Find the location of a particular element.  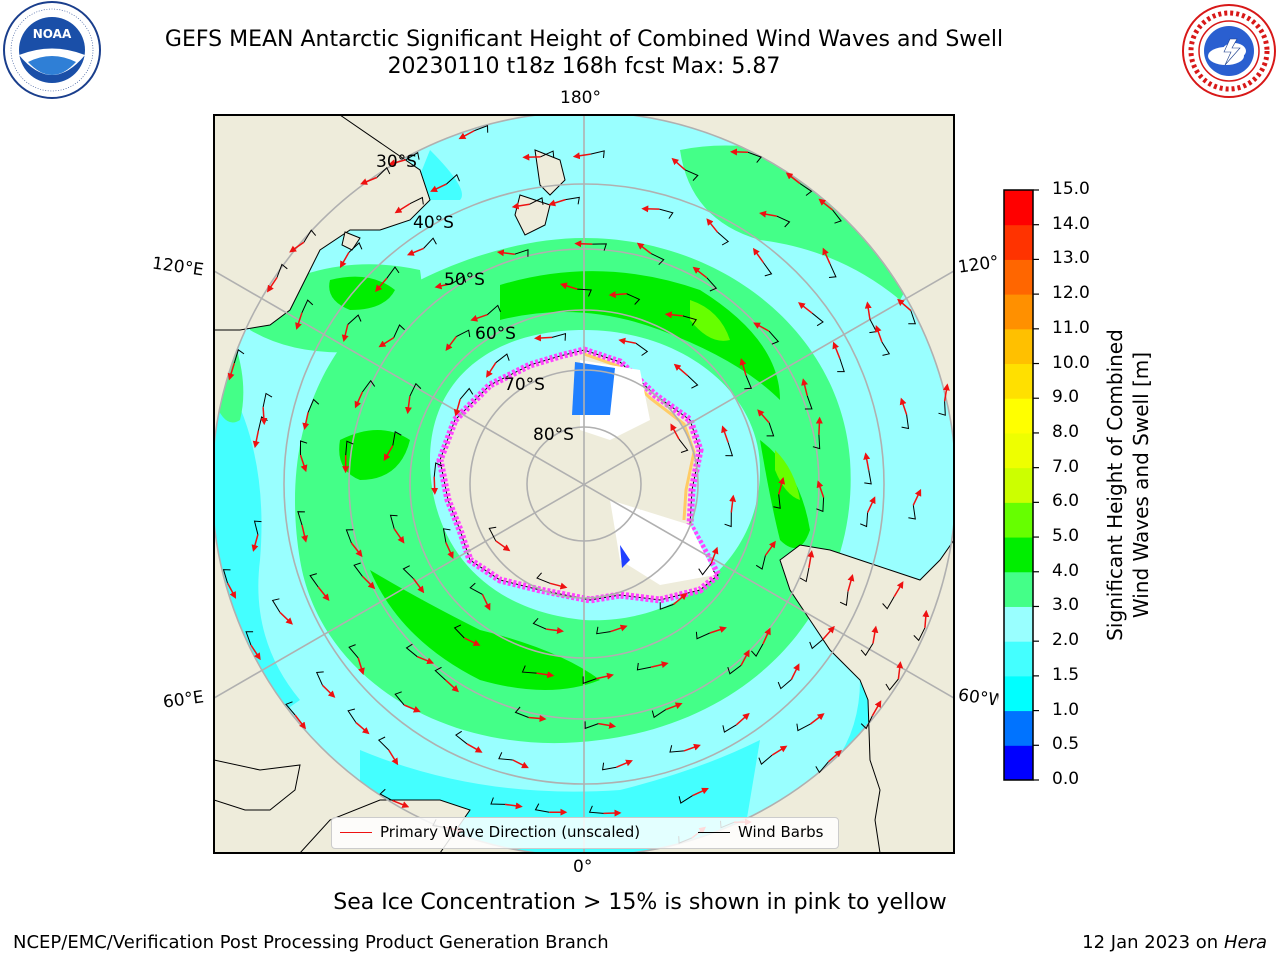

footer-date: 12 Jan 2023 on Hera is located at coordinates (1174, 942).